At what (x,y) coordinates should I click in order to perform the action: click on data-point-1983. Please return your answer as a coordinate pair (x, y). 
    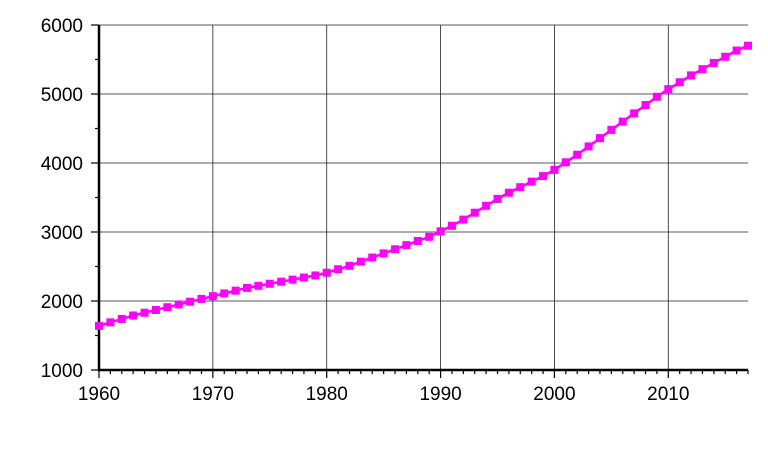
    Looking at the image, I should click on (360, 261).